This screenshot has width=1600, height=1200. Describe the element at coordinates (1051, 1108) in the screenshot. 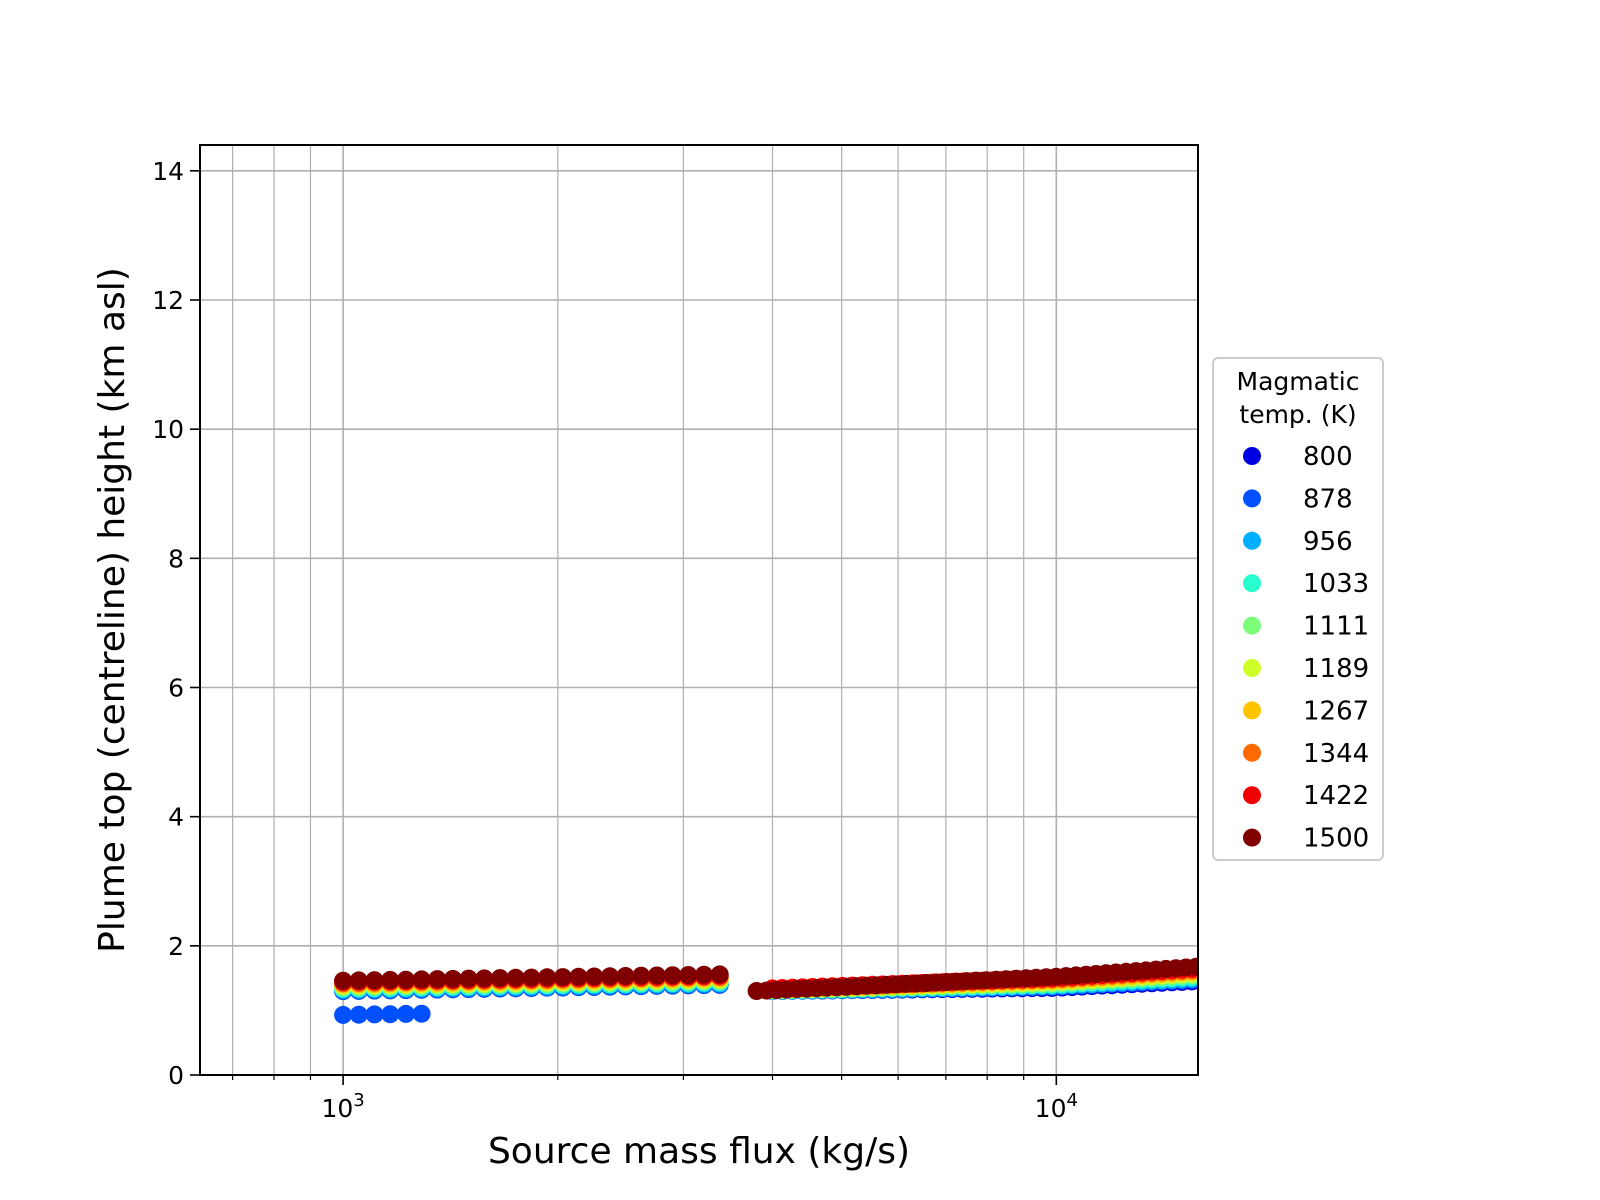

I see `x-tick-label-base: 10` at that location.